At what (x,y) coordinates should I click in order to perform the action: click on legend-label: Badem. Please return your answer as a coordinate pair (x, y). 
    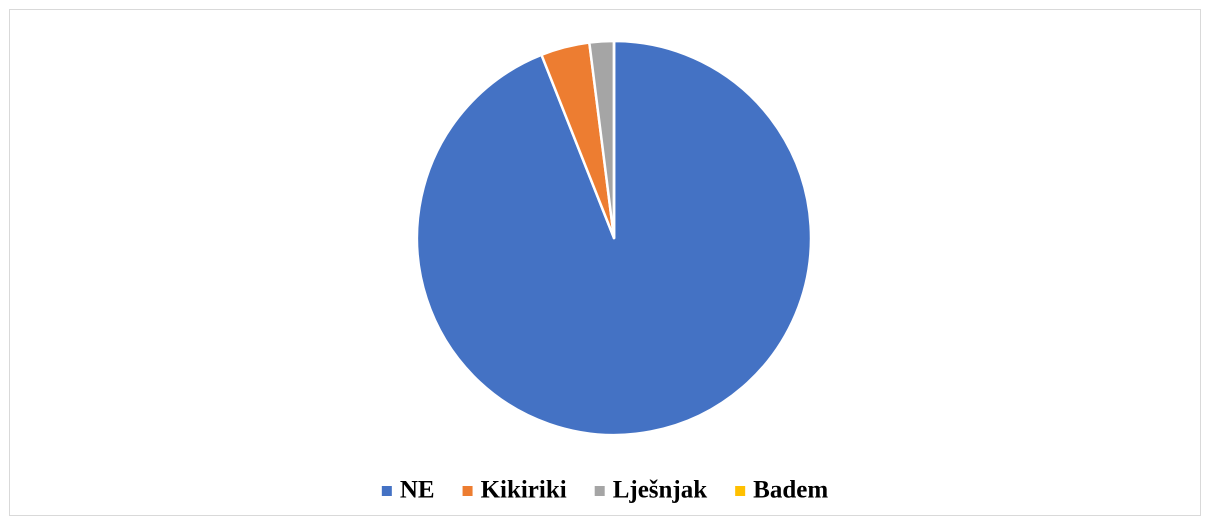
    Looking at the image, I should click on (790, 490).